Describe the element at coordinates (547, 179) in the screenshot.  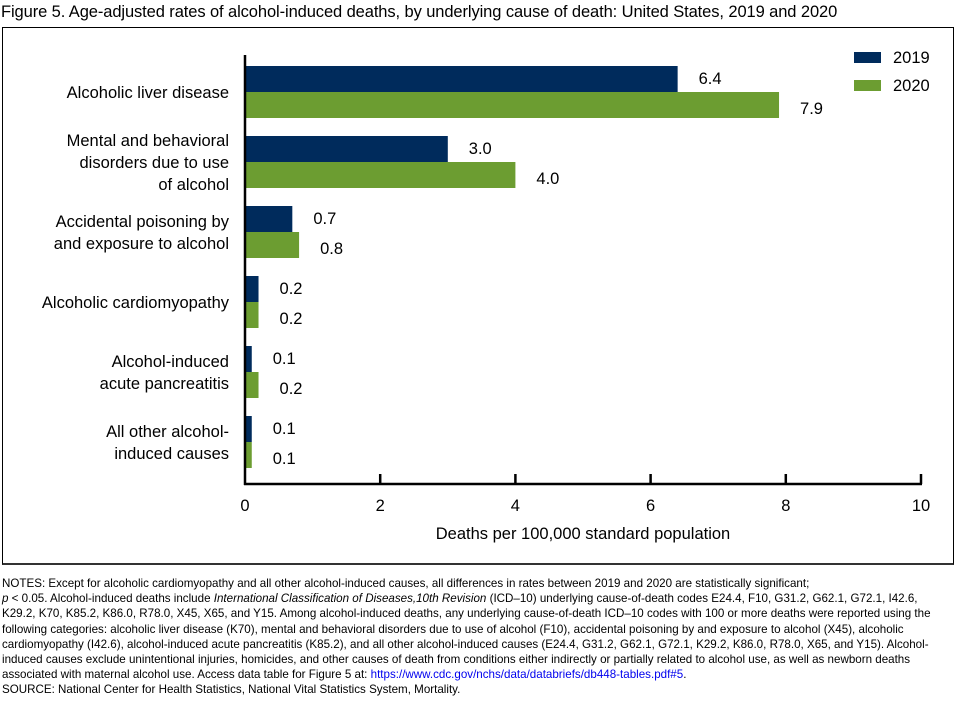
I see `data-label-2020: 4.0` at that location.